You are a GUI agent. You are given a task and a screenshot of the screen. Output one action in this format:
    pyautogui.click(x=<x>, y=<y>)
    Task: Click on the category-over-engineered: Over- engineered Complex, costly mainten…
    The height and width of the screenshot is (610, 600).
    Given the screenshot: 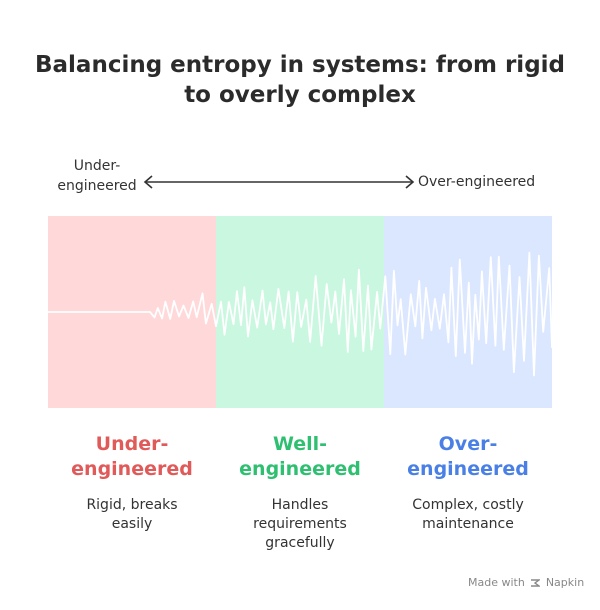 What is the action you would take?
    pyautogui.click(x=468, y=483)
    